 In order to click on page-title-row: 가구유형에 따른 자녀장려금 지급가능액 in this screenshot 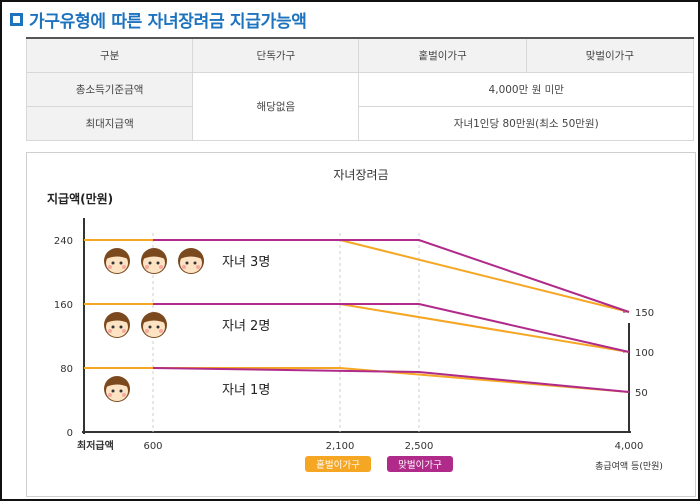, I will do `click(158, 20)`.